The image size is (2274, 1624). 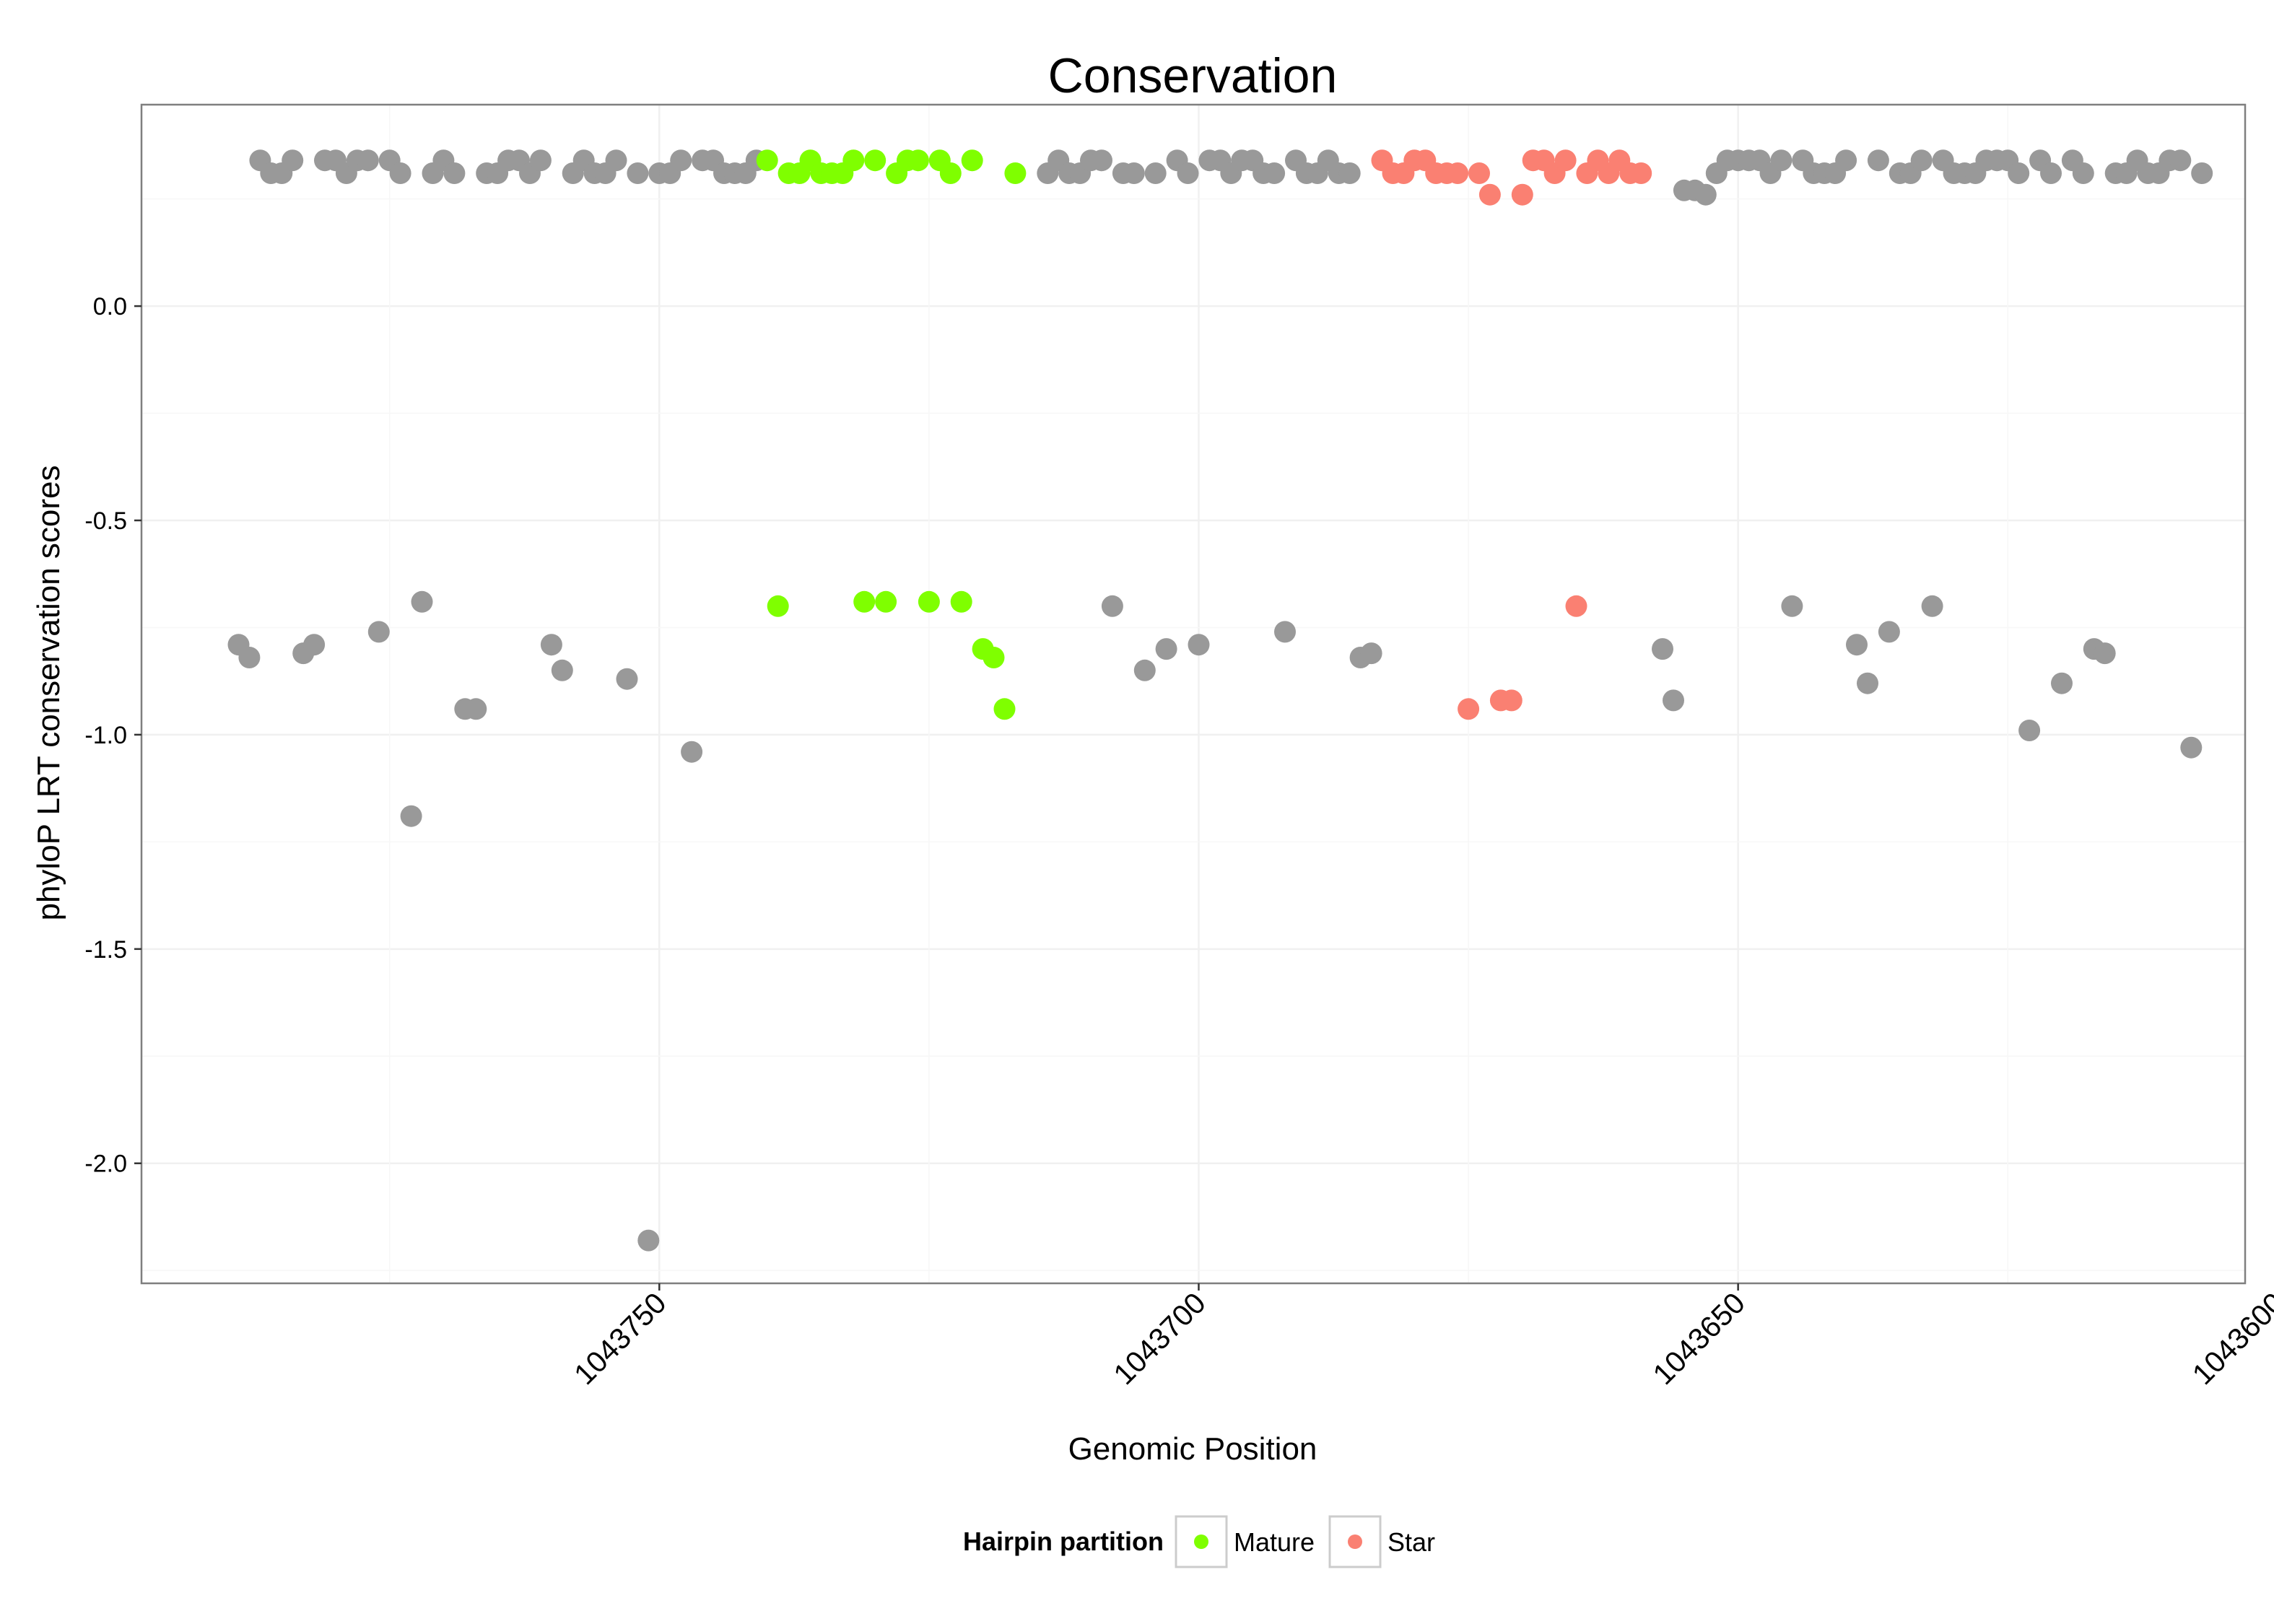 What do you see at coordinates (1193, 1449) in the screenshot?
I see `x-axis-title: Genomic Position` at bounding box center [1193, 1449].